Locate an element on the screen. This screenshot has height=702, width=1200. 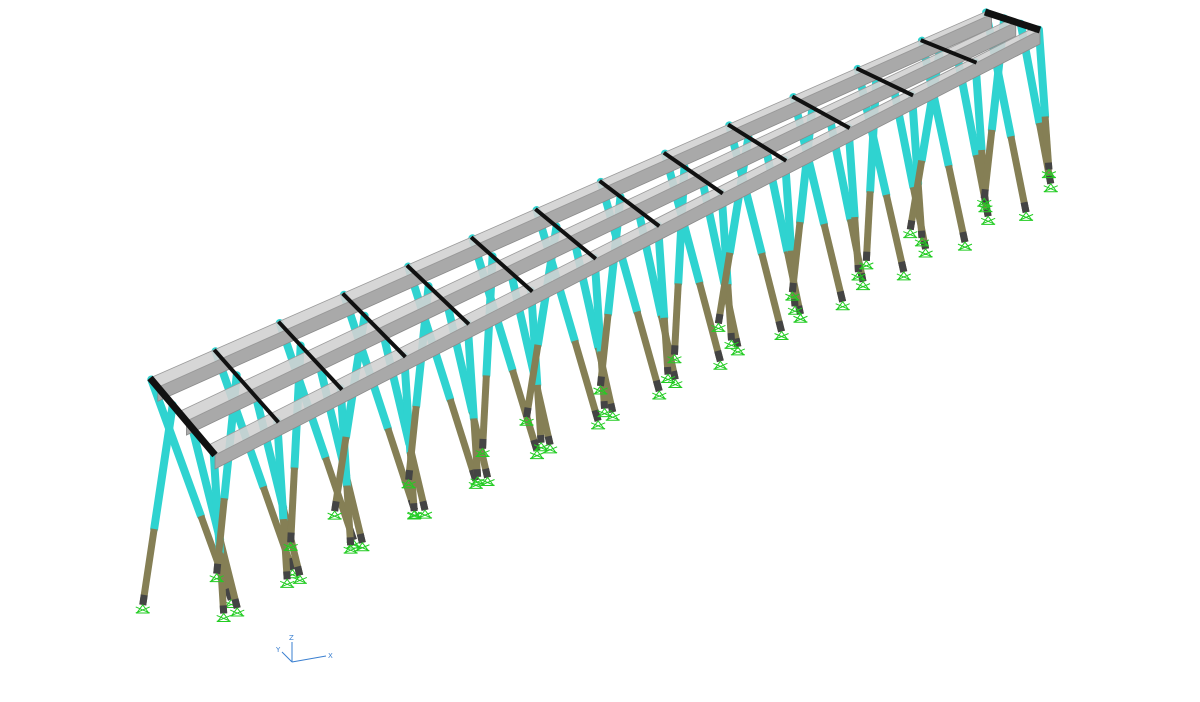
axis-triad: X Y Z is located at coordinates (304, 648).